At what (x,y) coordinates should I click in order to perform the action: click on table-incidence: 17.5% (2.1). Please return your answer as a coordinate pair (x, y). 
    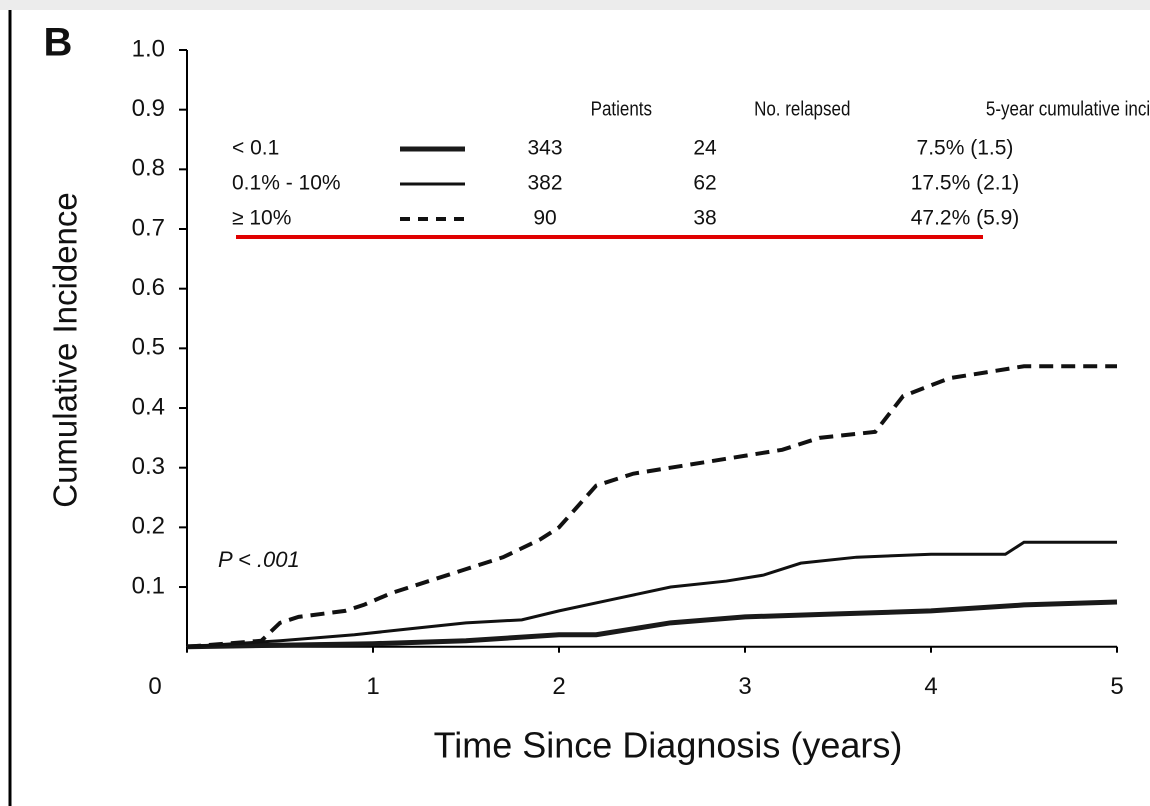
    Looking at the image, I should click on (965, 183).